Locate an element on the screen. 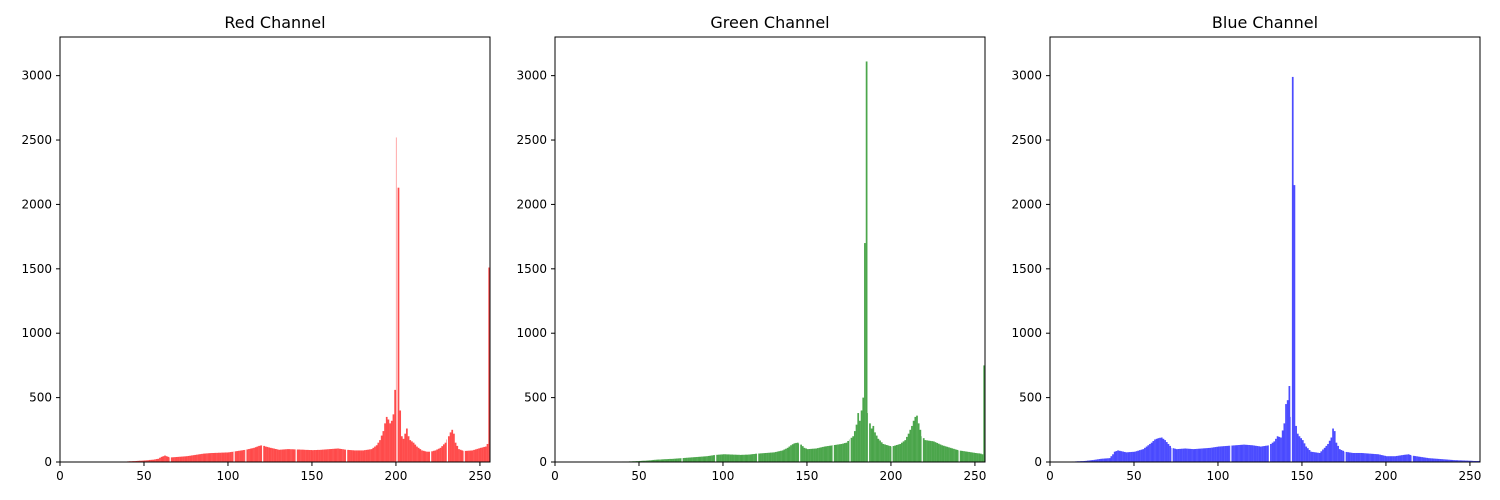  y-tick-label: 2000 is located at coordinates (36, 204).